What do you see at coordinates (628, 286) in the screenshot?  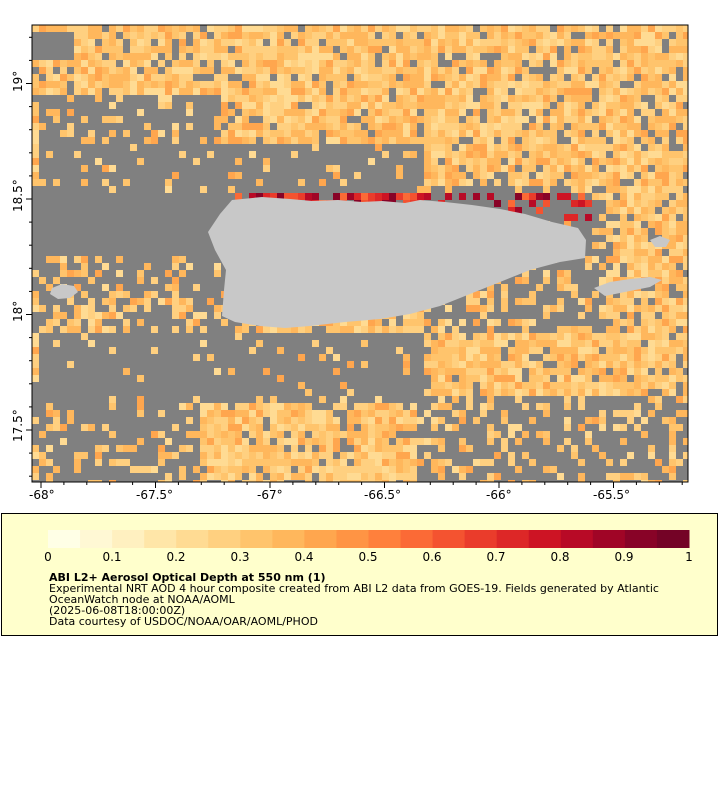 I see `vieques-island` at bounding box center [628, 286].